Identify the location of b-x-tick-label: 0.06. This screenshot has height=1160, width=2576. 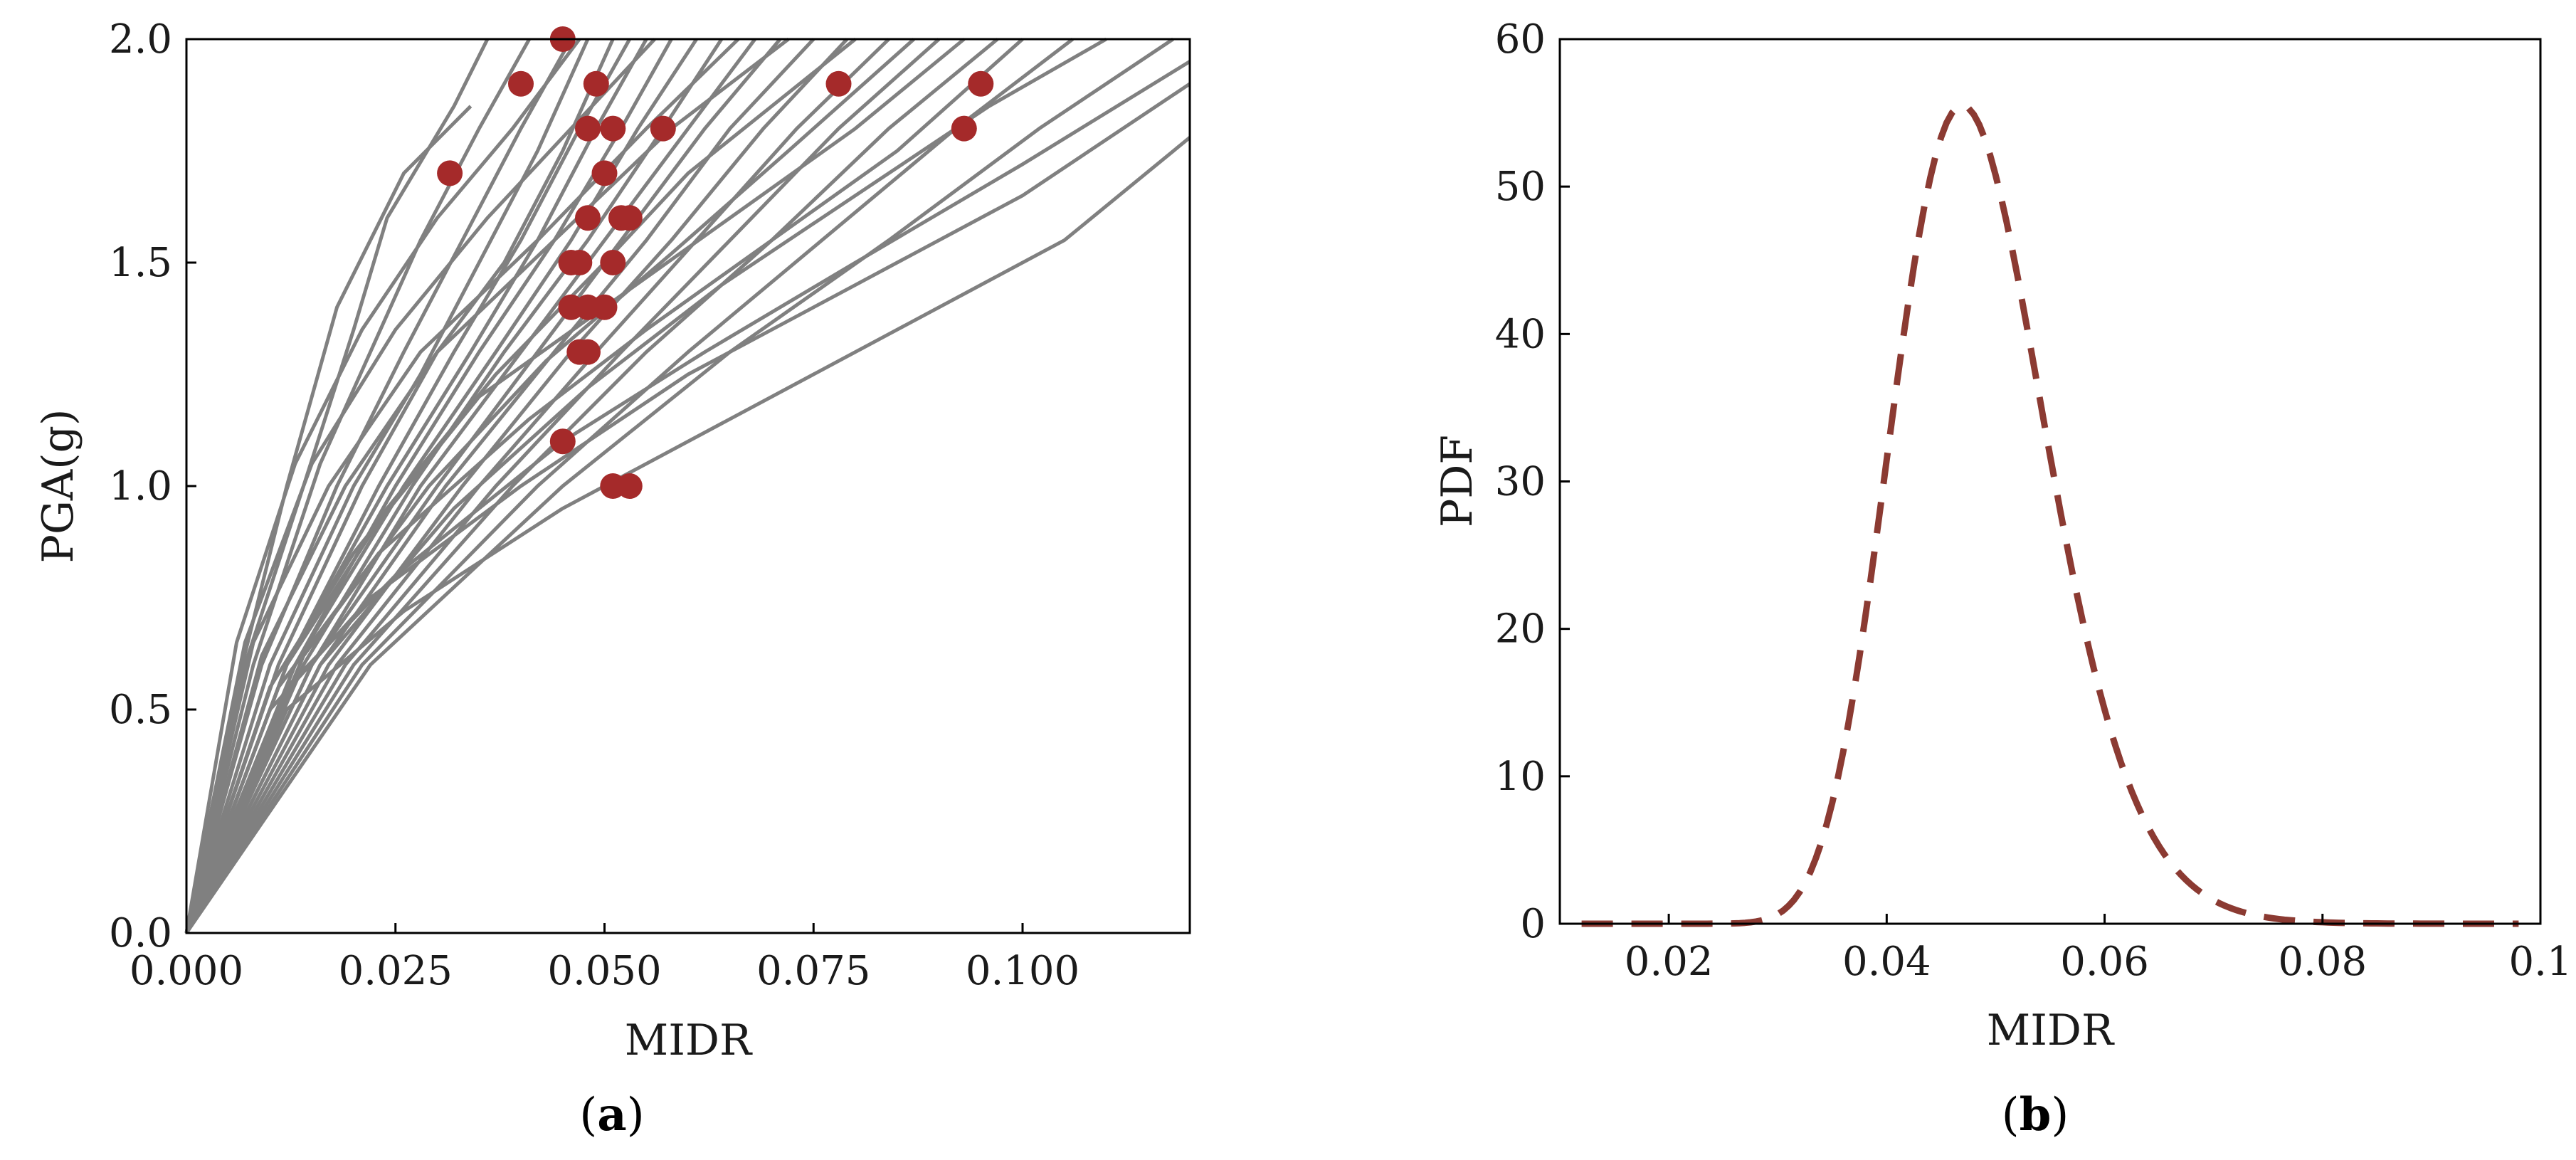
(2104, 962).